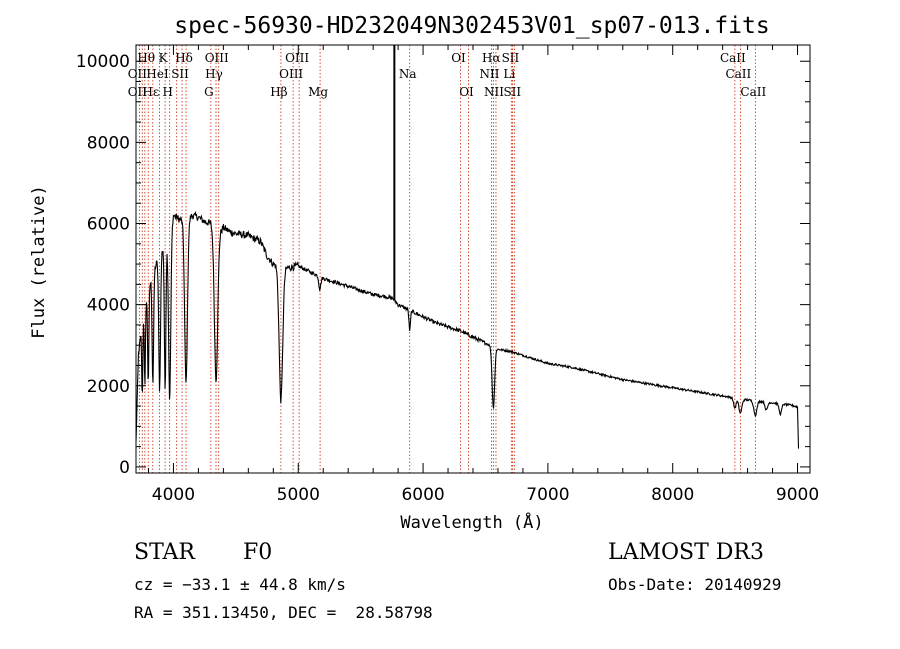 Image resolution: width=900 pixels, height=649 pixels. Describe the element at coordinates (146, 58) in the screenshot. I see `line-annotation: Hθ` at that location.